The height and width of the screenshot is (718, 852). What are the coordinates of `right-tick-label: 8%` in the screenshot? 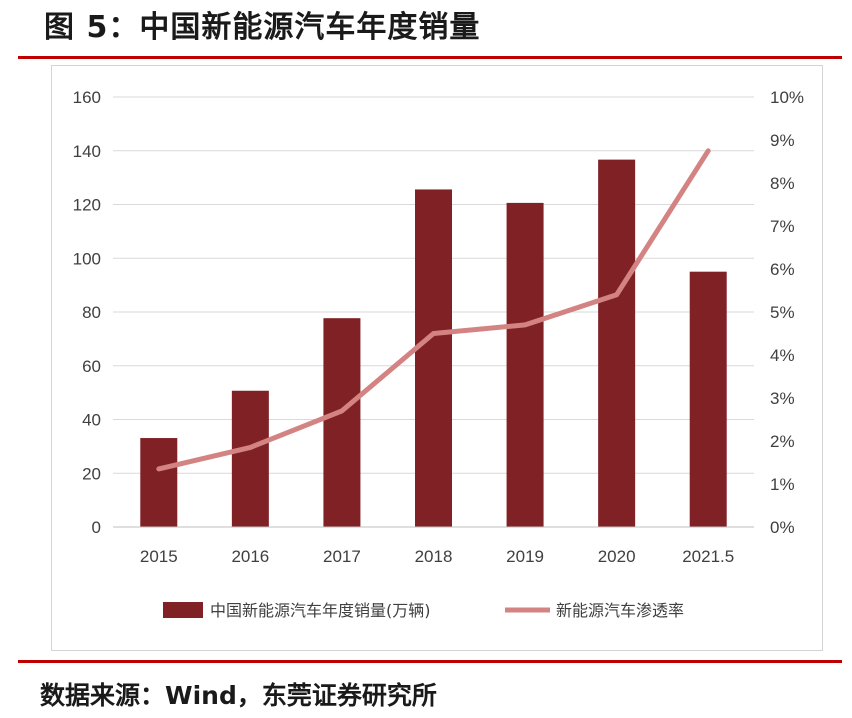 It's located at (782, 183).